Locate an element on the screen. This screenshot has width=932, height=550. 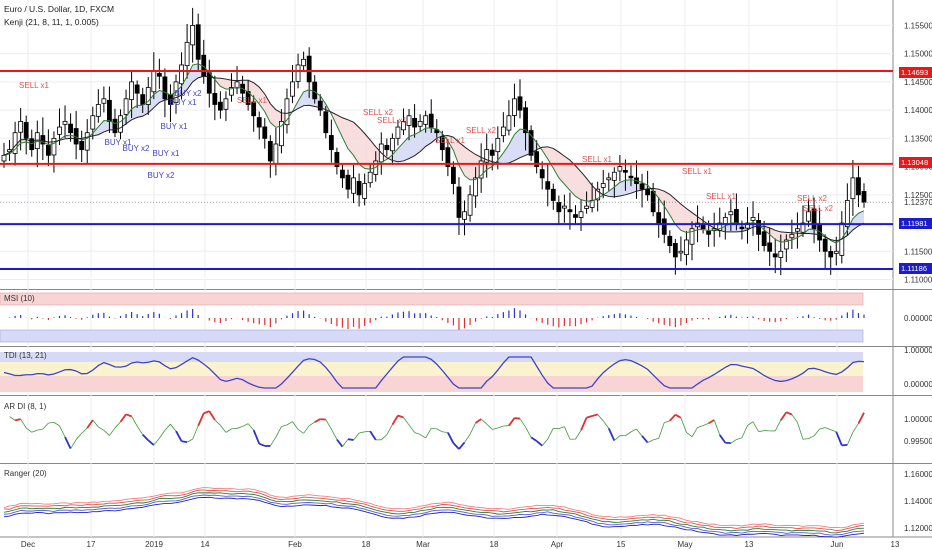
chart-title: Euro / U.S. Dollar, 1D, FXCM is located at coordinates (59, 9).